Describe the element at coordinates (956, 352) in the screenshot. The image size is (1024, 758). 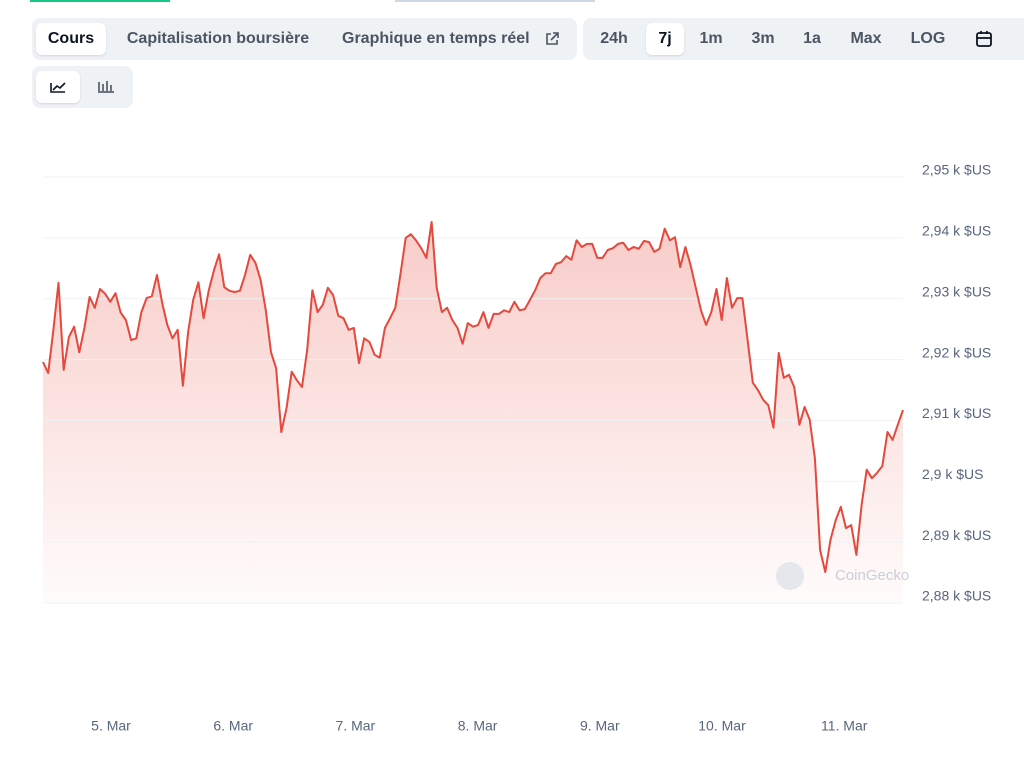
I see `y-tick-label: 2,92 k $US` at that location.